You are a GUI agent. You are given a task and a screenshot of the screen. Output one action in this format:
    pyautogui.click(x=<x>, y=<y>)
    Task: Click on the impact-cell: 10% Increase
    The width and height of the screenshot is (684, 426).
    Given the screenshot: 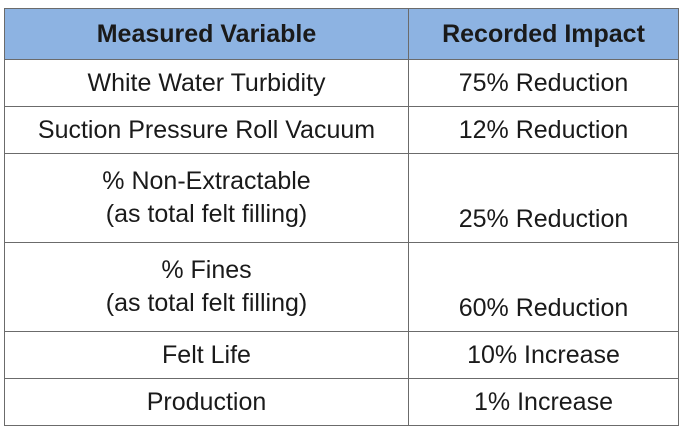 What is the action you would take?
    pyautogui.click(x=543, y=355)
    